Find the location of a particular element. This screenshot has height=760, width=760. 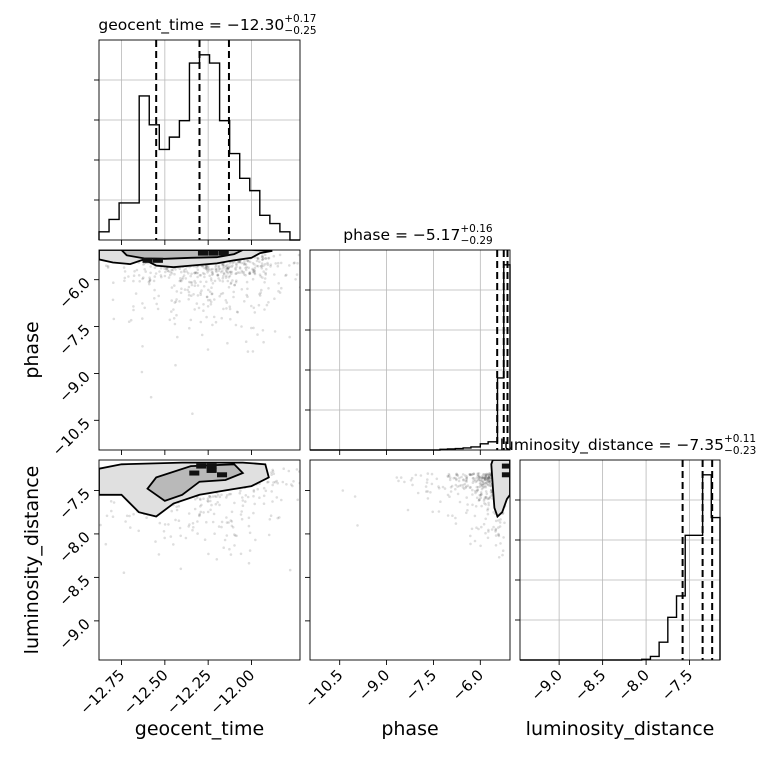

title-superscript: +0.17 is located at coordinates (300, 19).